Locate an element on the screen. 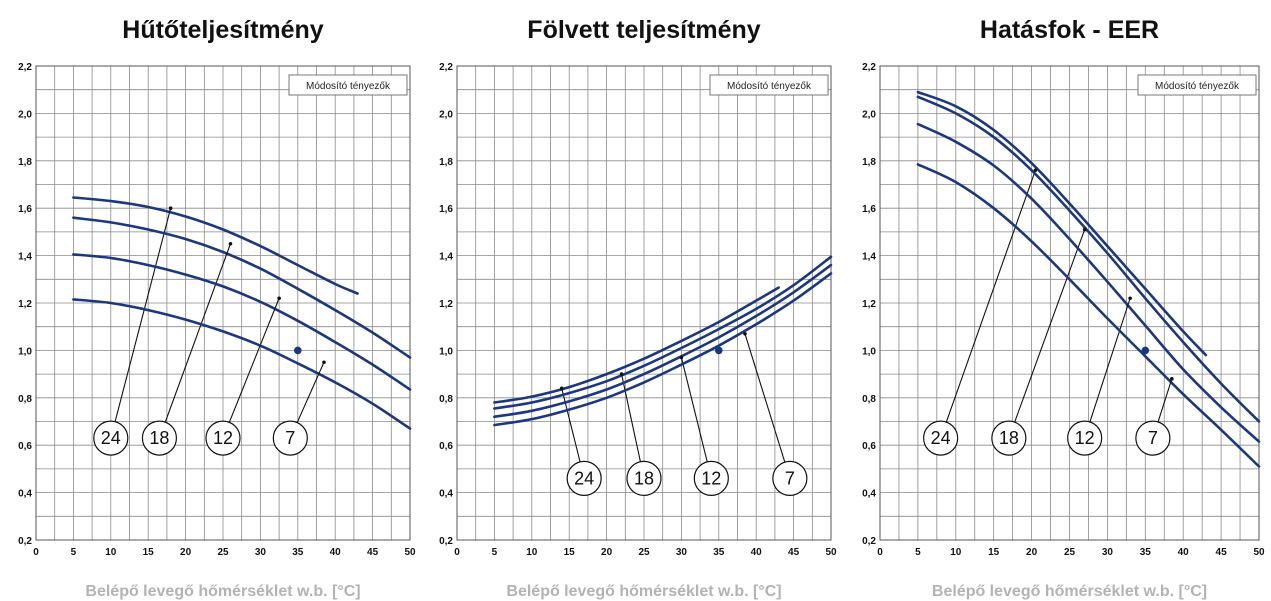  y-tick-label: 1,4 is located at coordinates (25, 257).